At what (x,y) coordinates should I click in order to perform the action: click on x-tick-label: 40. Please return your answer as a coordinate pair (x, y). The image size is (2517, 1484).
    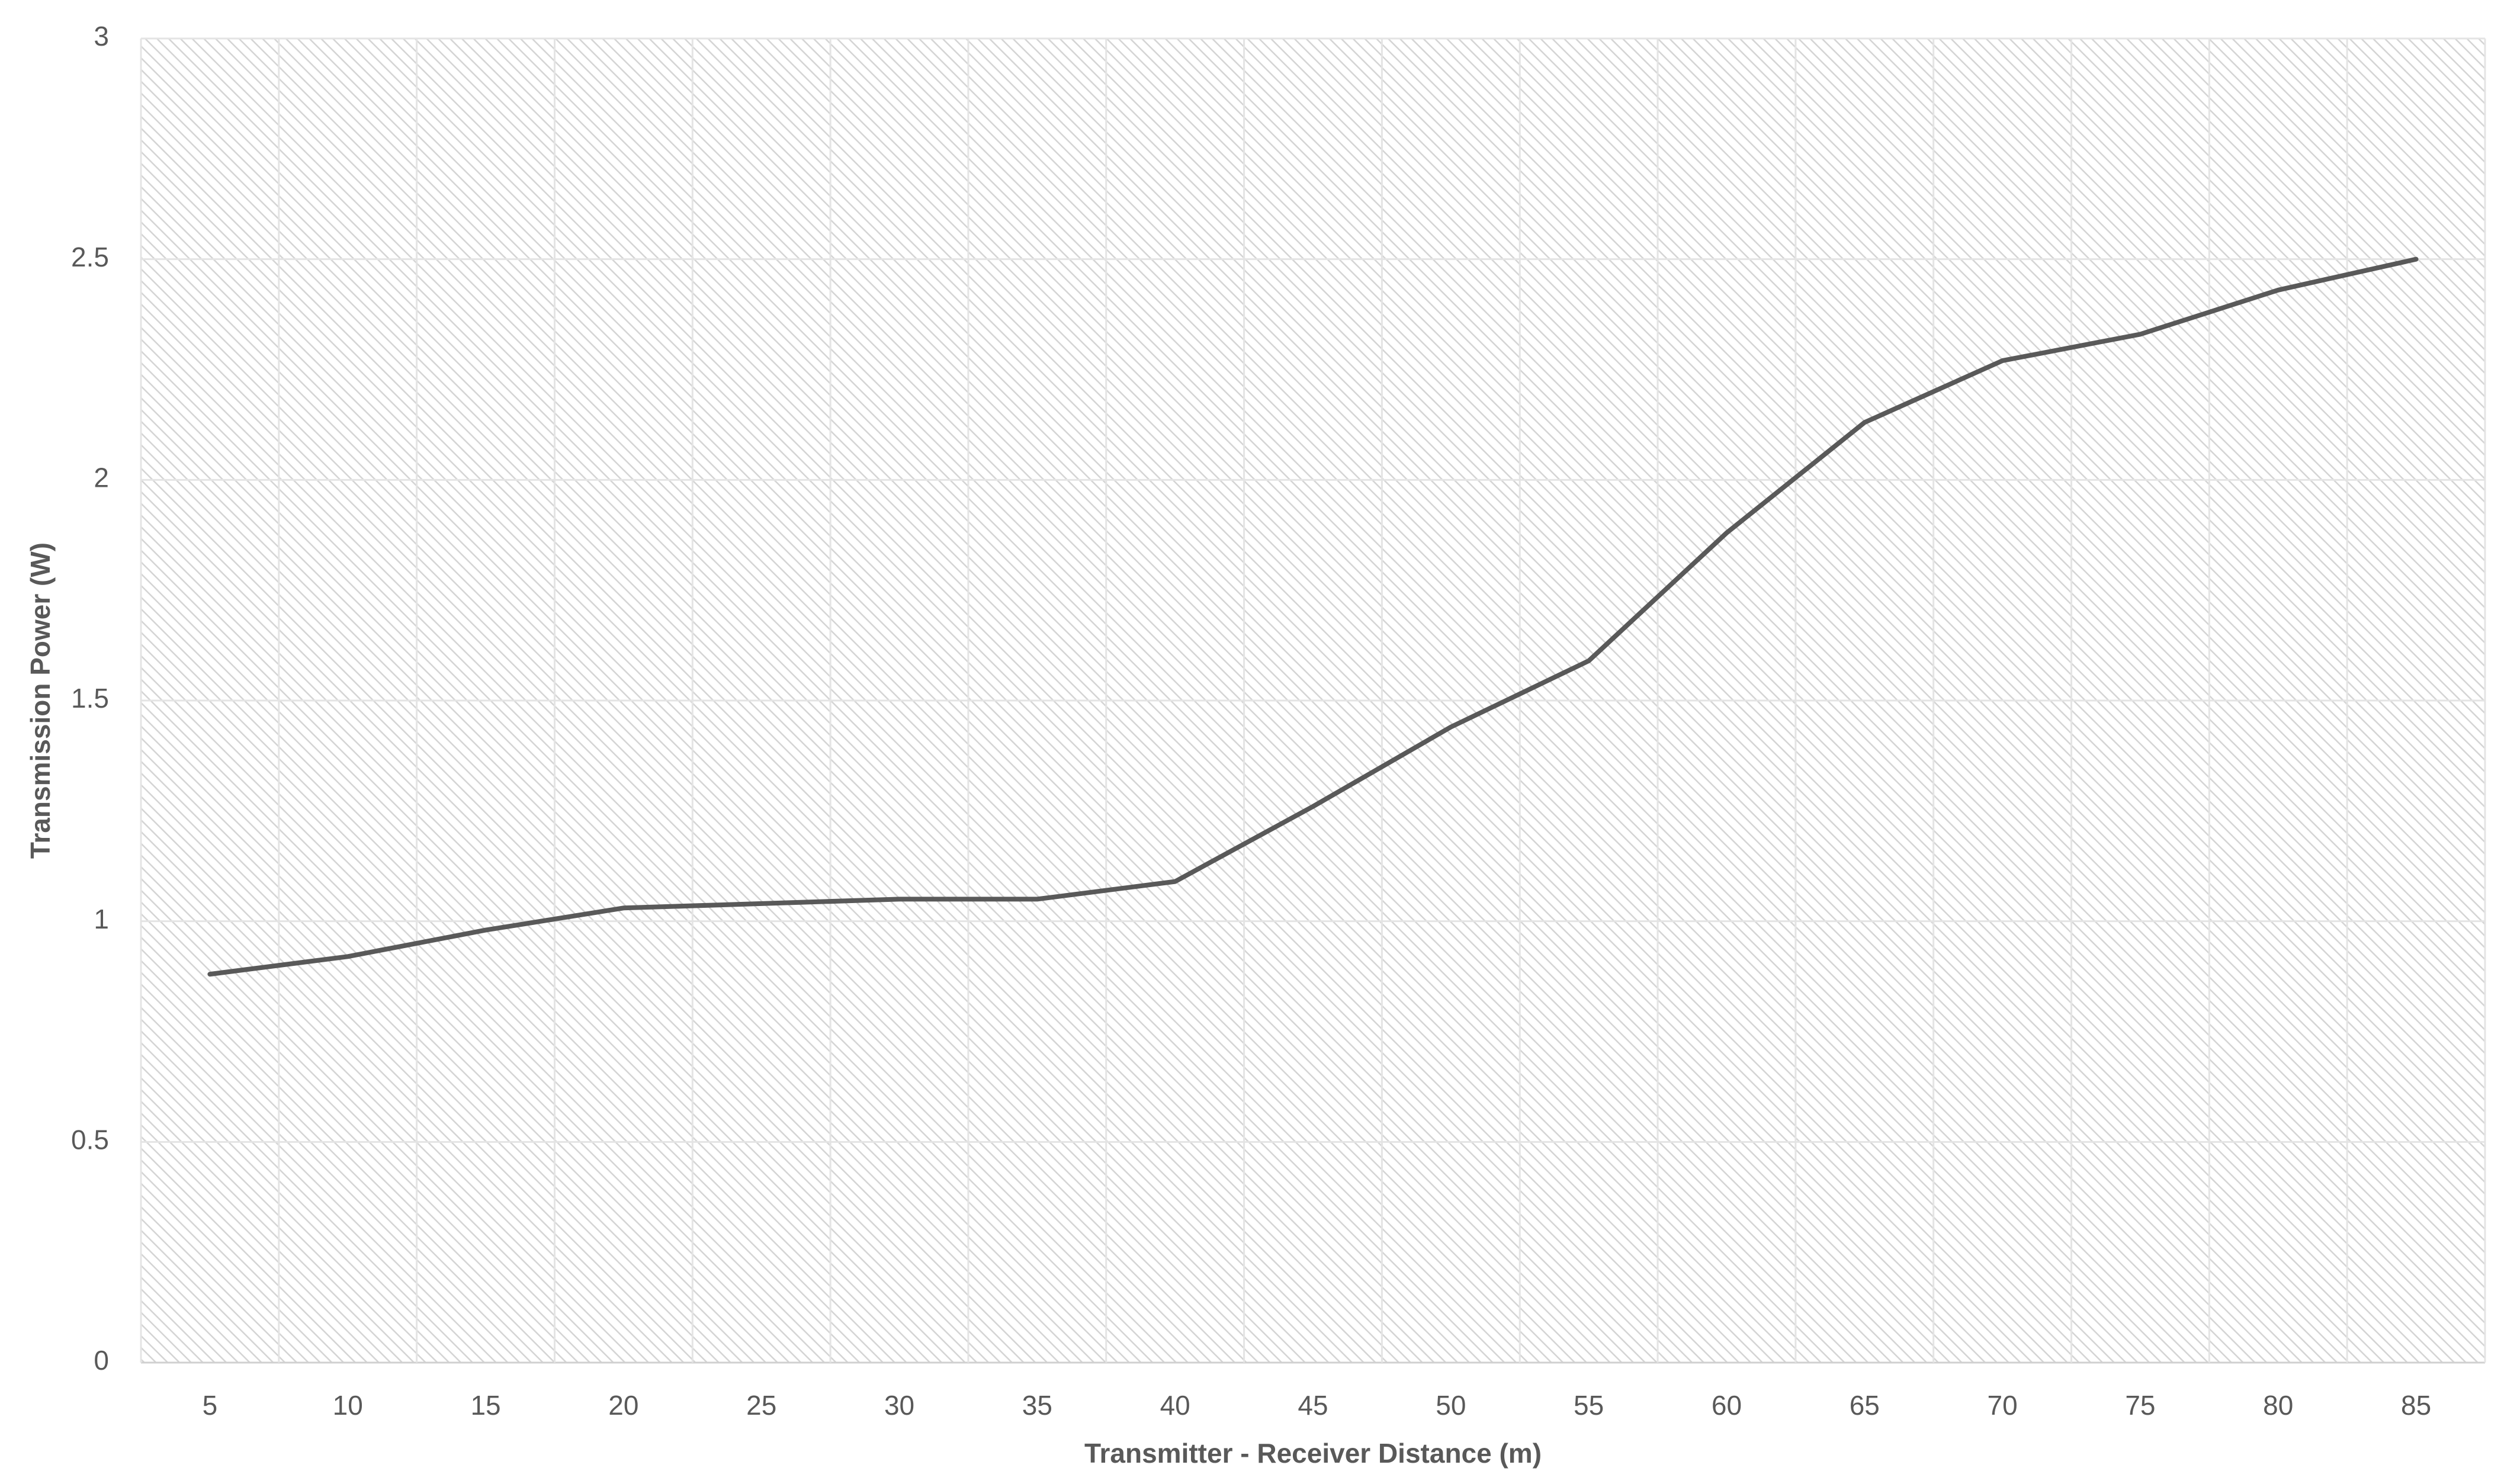
    Looking at the image, I should click on (1175, 1405).